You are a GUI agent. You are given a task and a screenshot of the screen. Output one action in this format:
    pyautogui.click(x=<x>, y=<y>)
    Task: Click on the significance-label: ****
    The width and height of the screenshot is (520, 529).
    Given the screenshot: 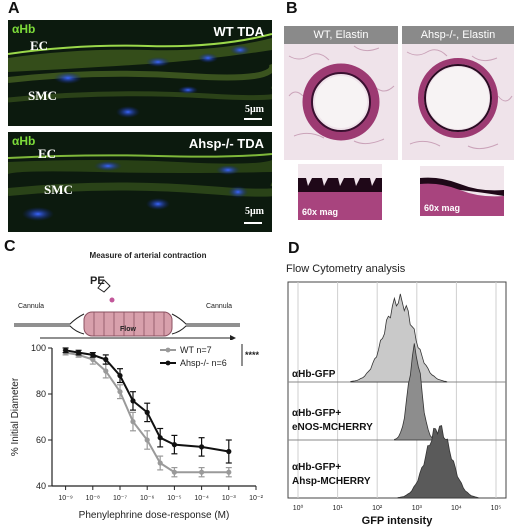 What is the action you would take?
    pyautogui.click(x=252, y=355)
    